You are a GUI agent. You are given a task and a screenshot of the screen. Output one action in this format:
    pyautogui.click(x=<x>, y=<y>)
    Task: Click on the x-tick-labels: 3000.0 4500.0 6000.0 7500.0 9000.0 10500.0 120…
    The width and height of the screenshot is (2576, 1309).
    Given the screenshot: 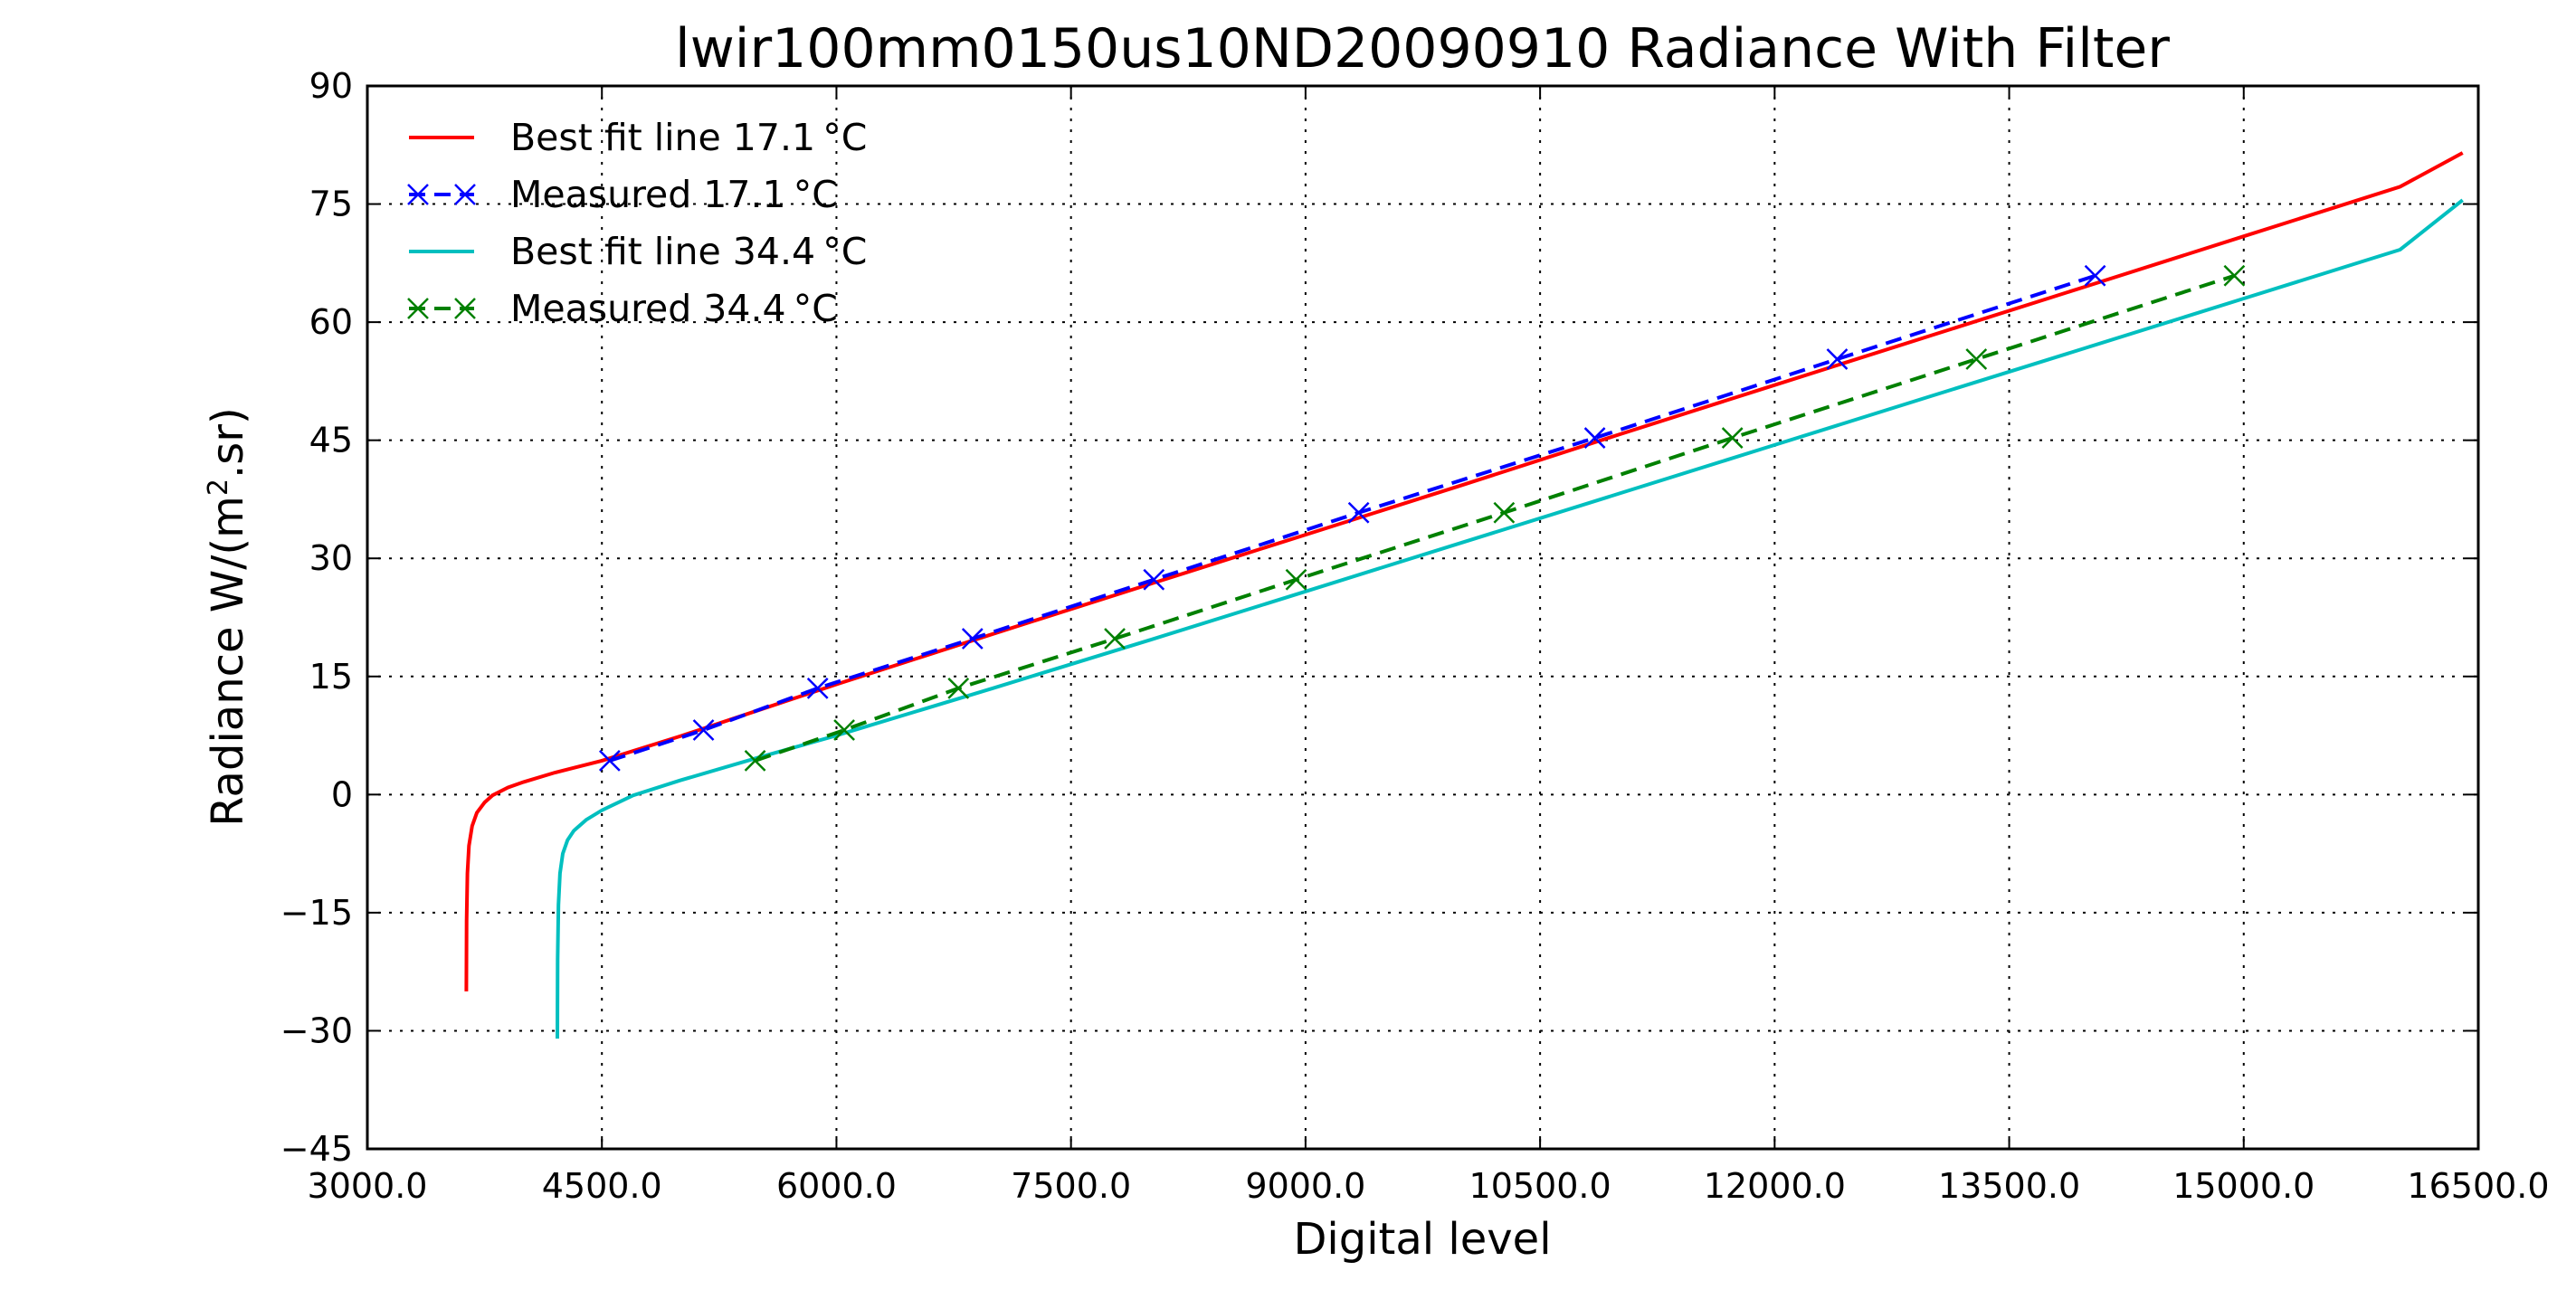 What is the action you would take?
    pyautogui.click(x=1429, y=1186)
    